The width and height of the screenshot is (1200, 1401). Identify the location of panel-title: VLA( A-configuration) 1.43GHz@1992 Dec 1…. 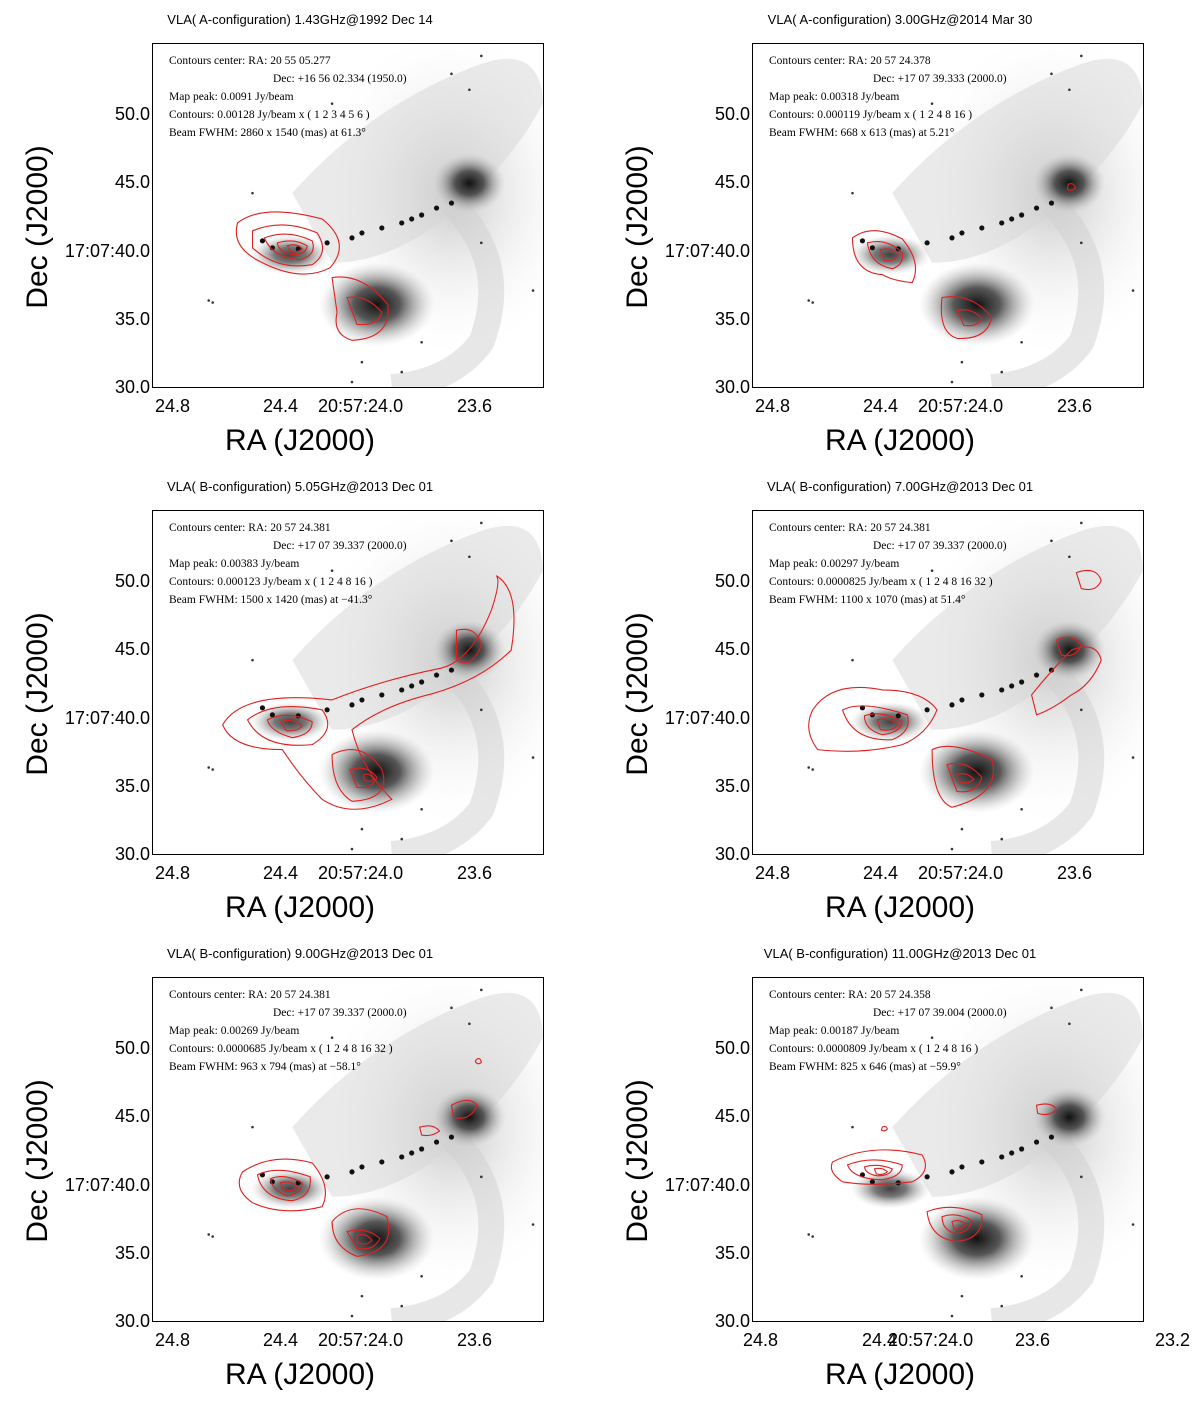
(300, 19).